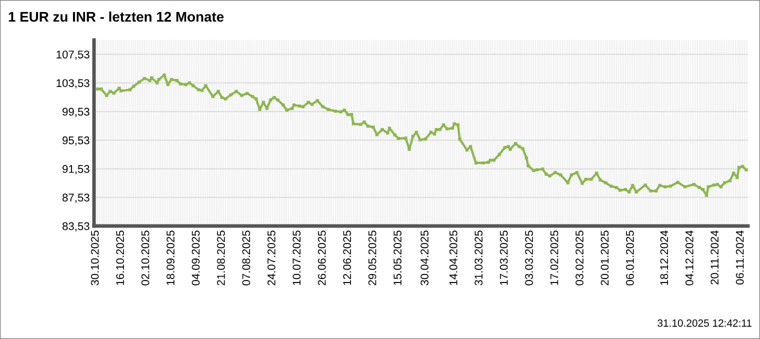  I want to click on x-tick-label: 04.09.2025, so click(196, 258).